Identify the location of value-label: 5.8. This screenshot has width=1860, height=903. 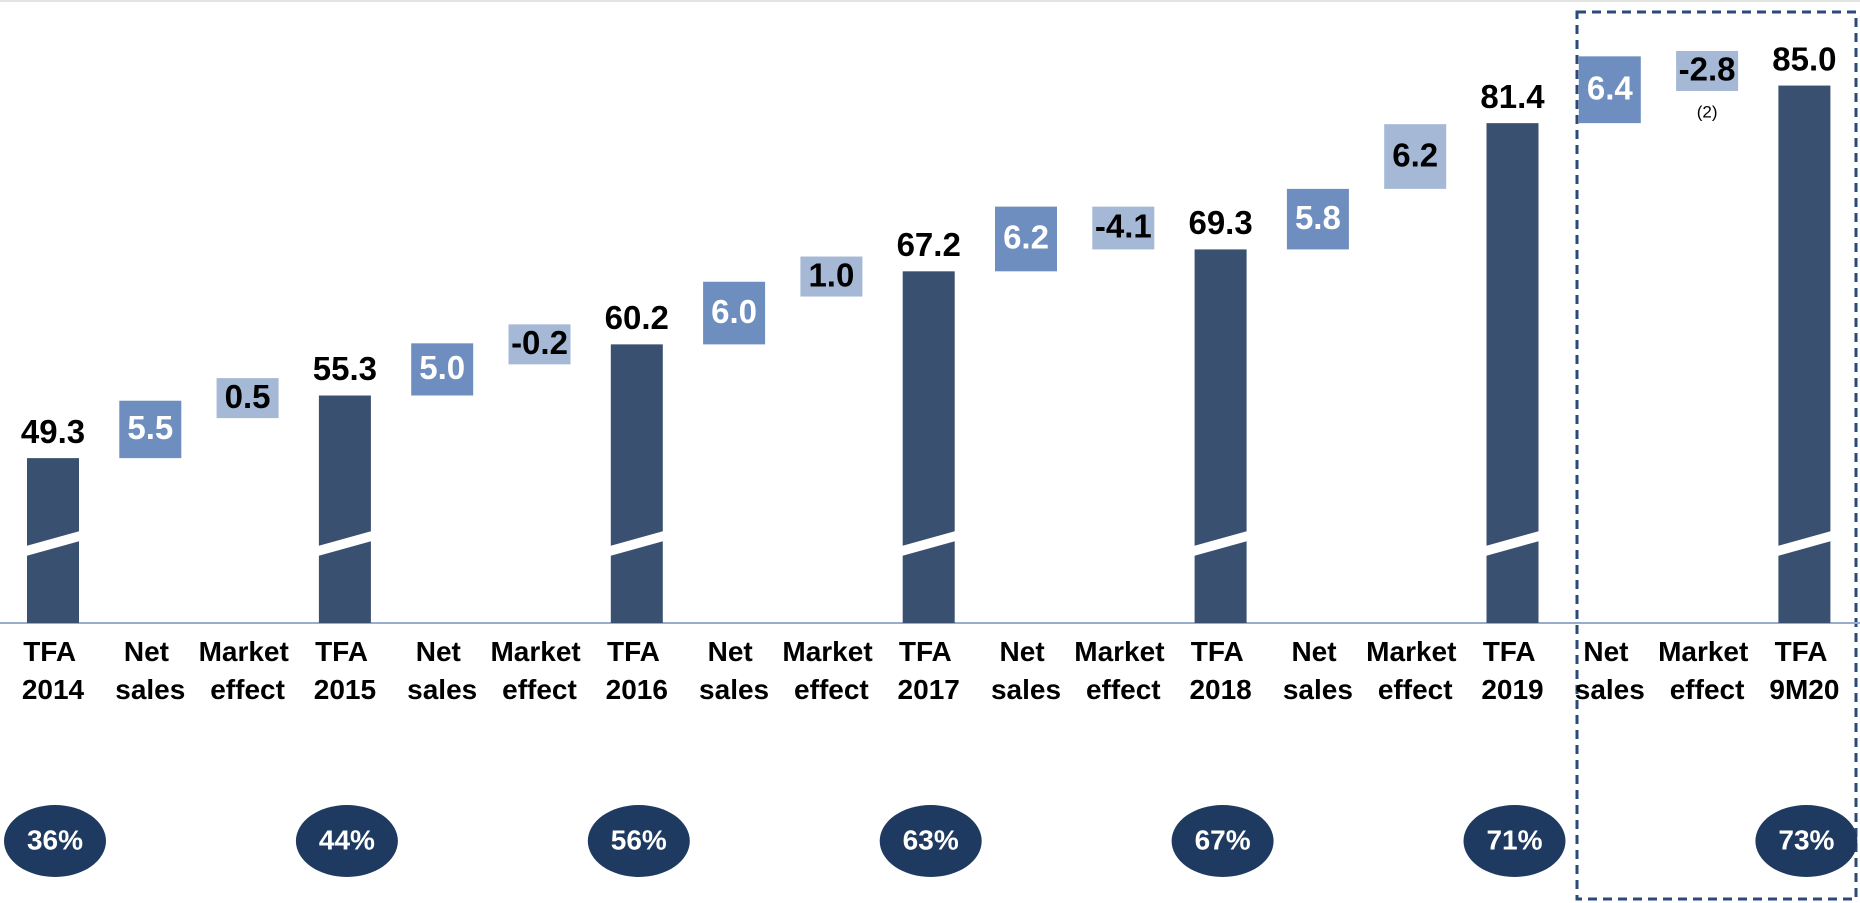
(1318, 217).